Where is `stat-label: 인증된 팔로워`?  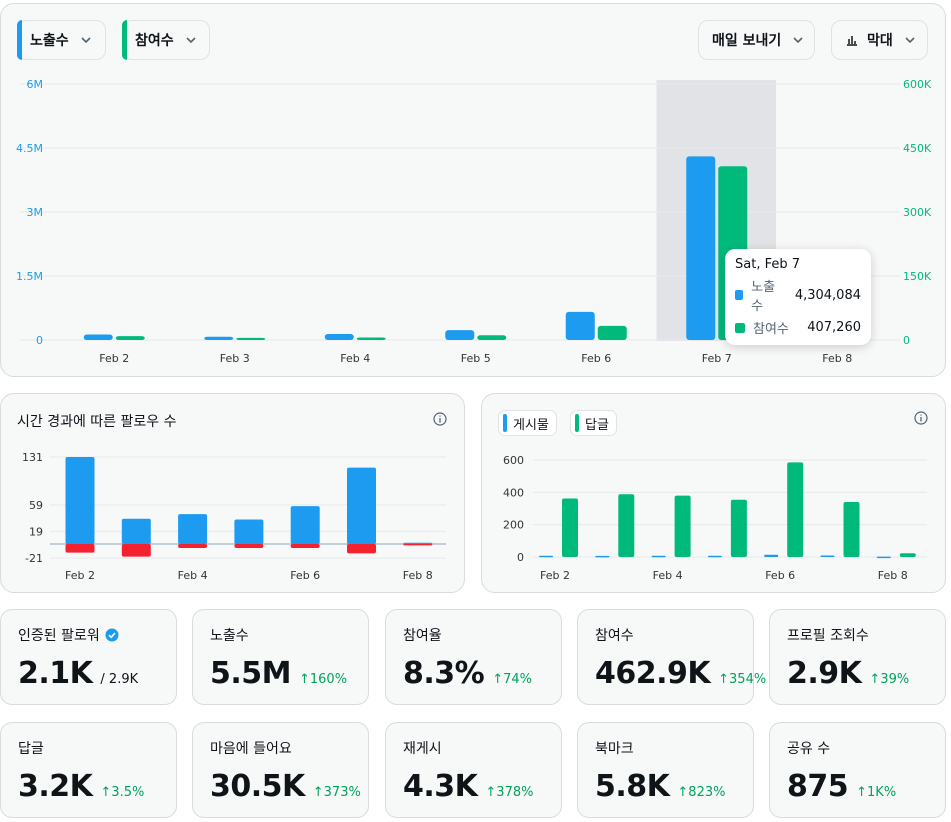 stat-label: 인증된 팔로워 is located at coordinates (68, 635).